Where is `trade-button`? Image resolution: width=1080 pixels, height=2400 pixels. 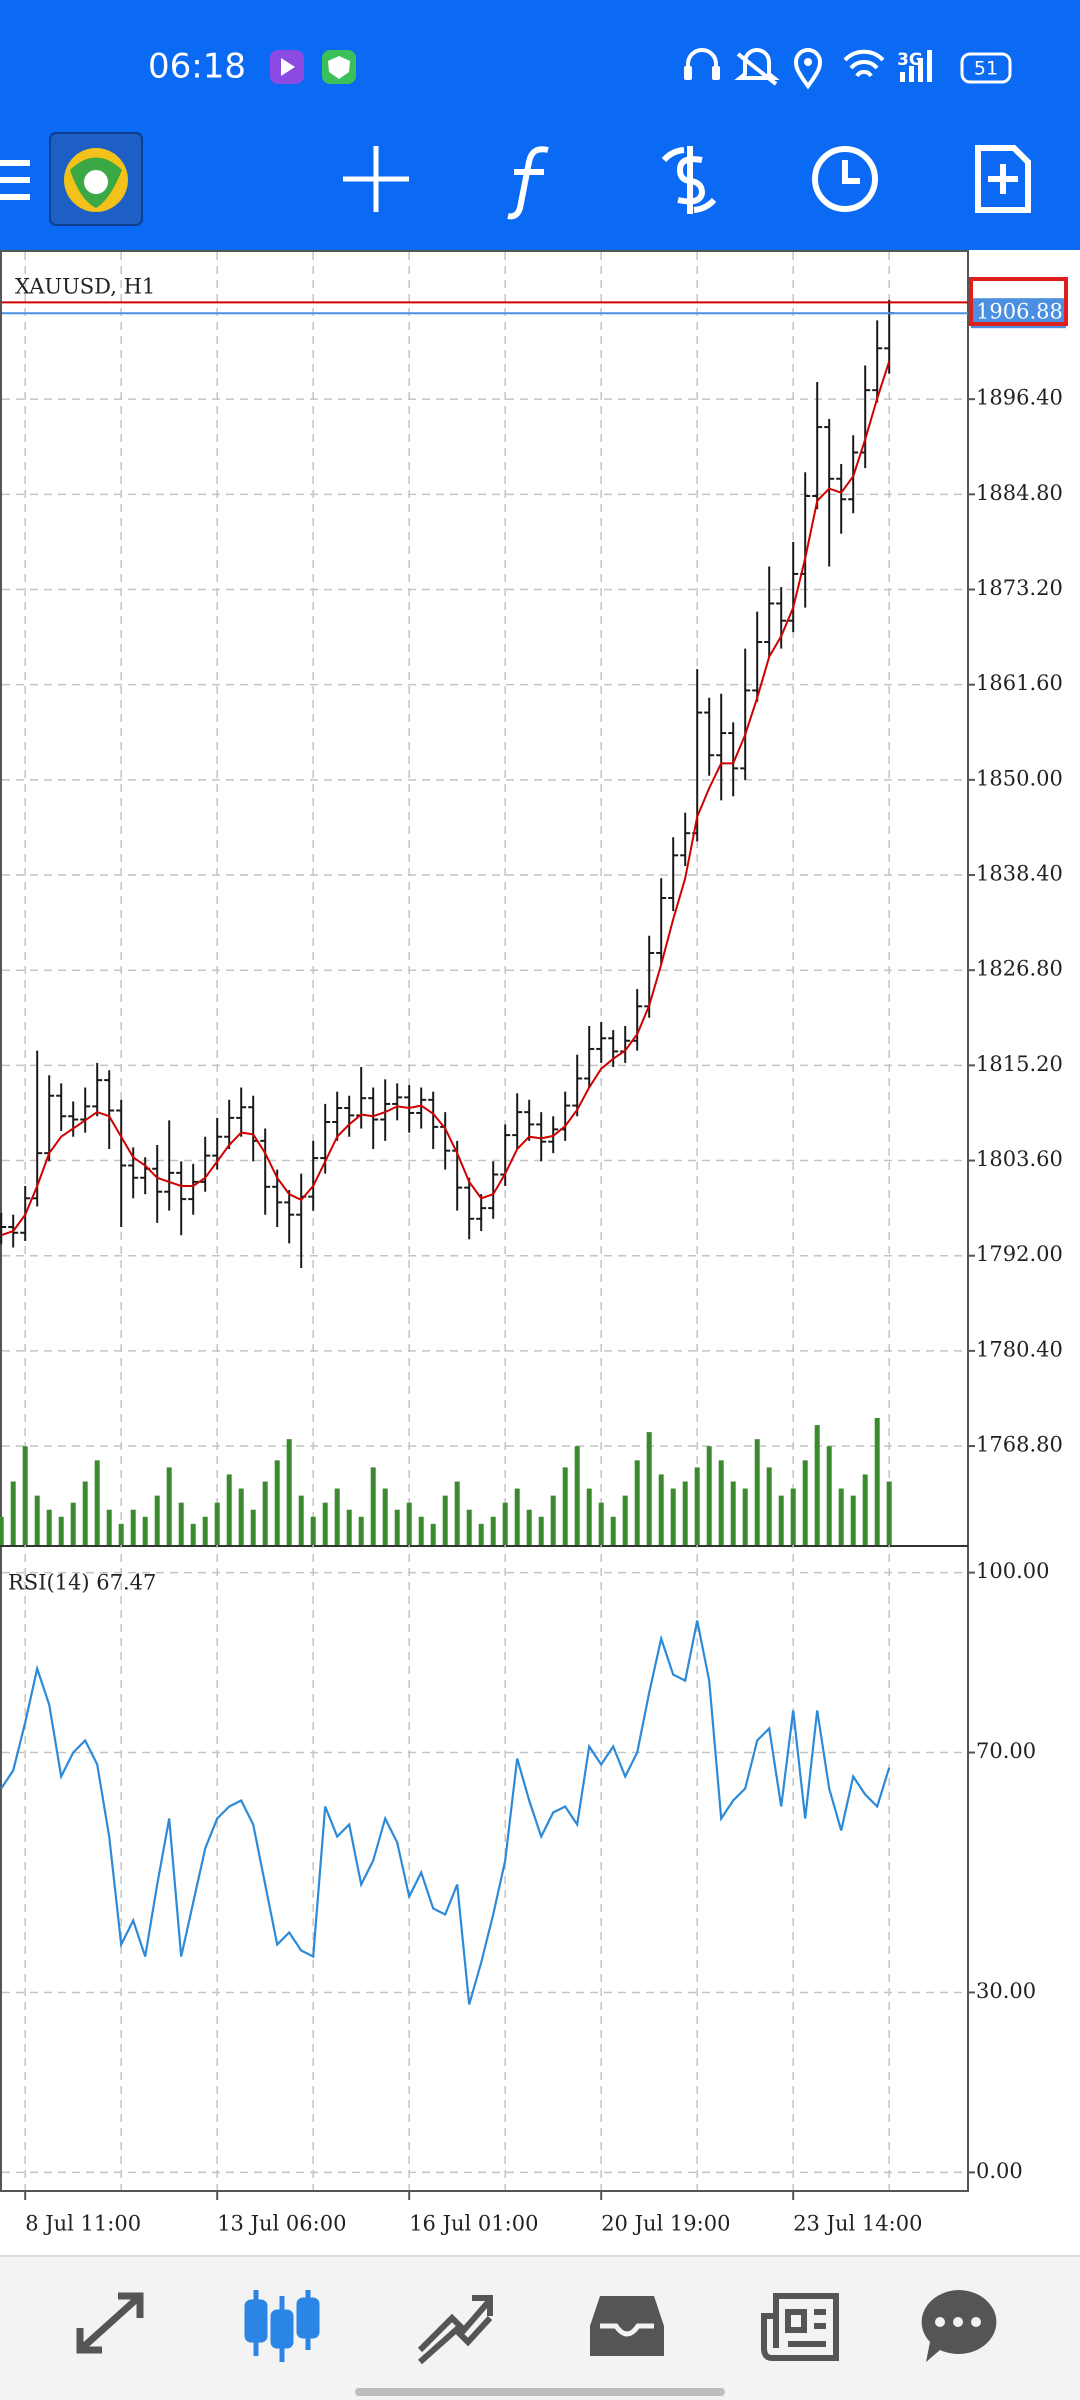 trade-button is located at coordinates (689, 180).